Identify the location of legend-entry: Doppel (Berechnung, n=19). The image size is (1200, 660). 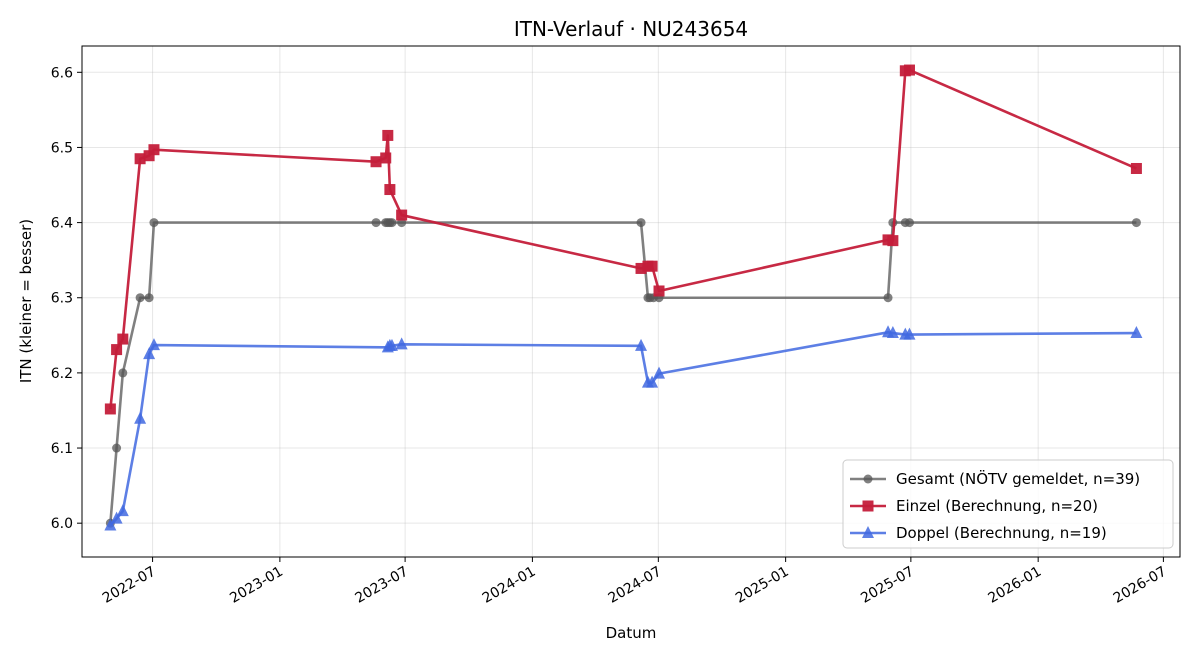
(978, 533).